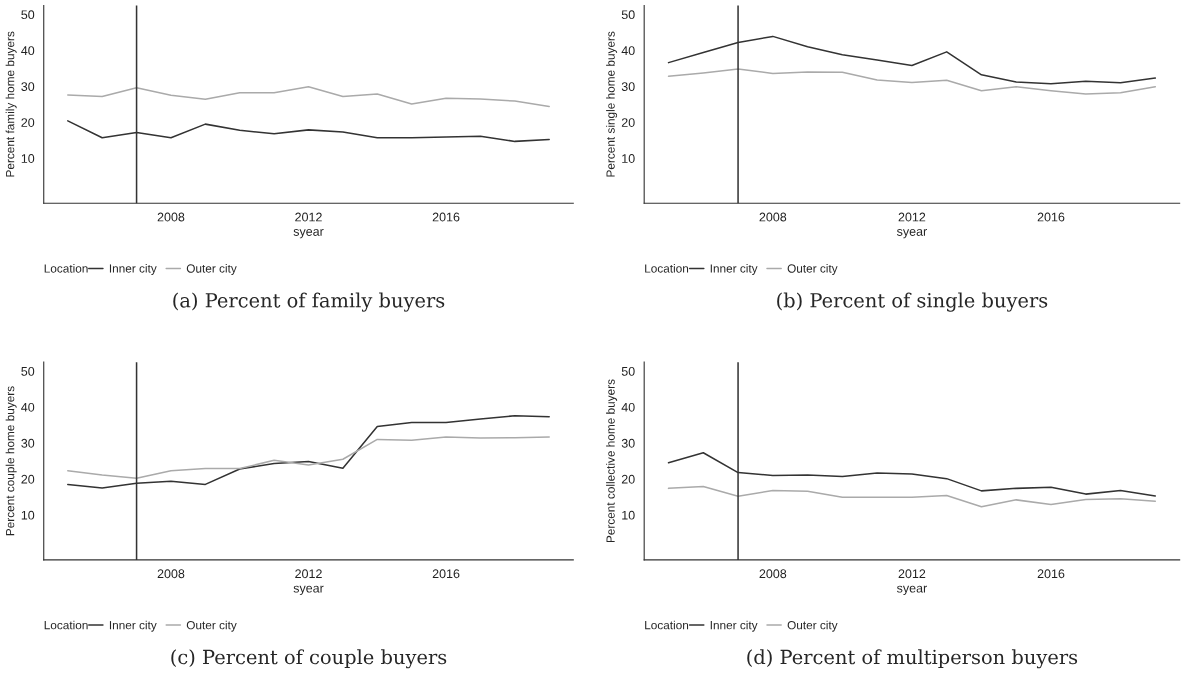  Describe the element at coordinates (912, 659) in the screenshot. I see `text: (d) Percent of multiperson buyers` at that location.